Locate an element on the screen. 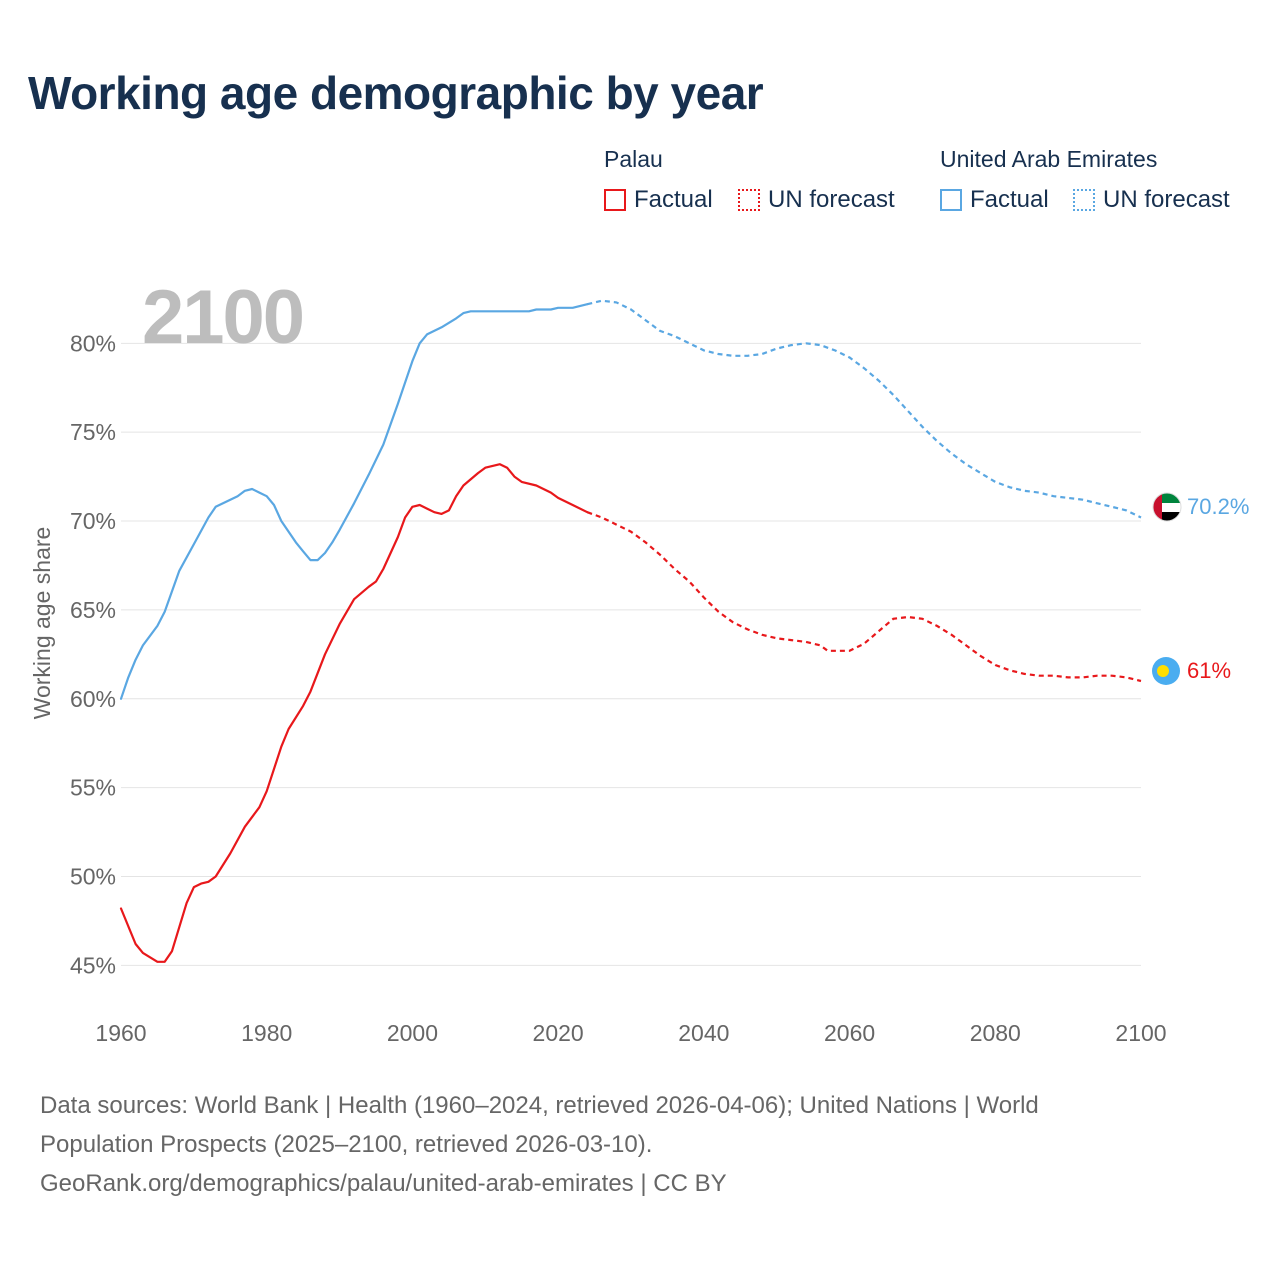 Image resolution: width=1280 pixels, height=1280 pixels. legend-palau-factual: Factual is located at coordinates (658, 200).